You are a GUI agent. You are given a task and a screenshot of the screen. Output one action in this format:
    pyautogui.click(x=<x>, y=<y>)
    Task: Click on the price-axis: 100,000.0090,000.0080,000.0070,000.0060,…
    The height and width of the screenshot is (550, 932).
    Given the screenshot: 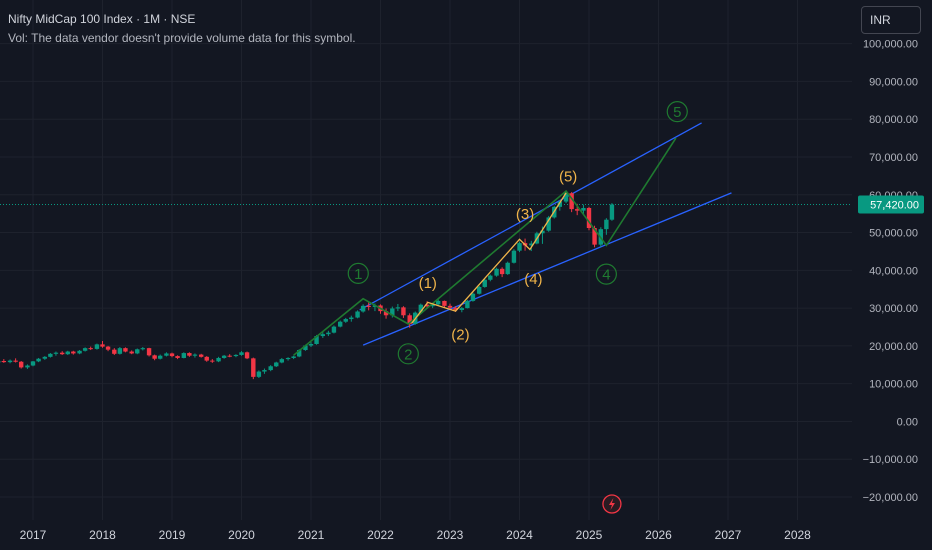 What is the action you would take?
    pyautogui.click(x=891, y=271)
    